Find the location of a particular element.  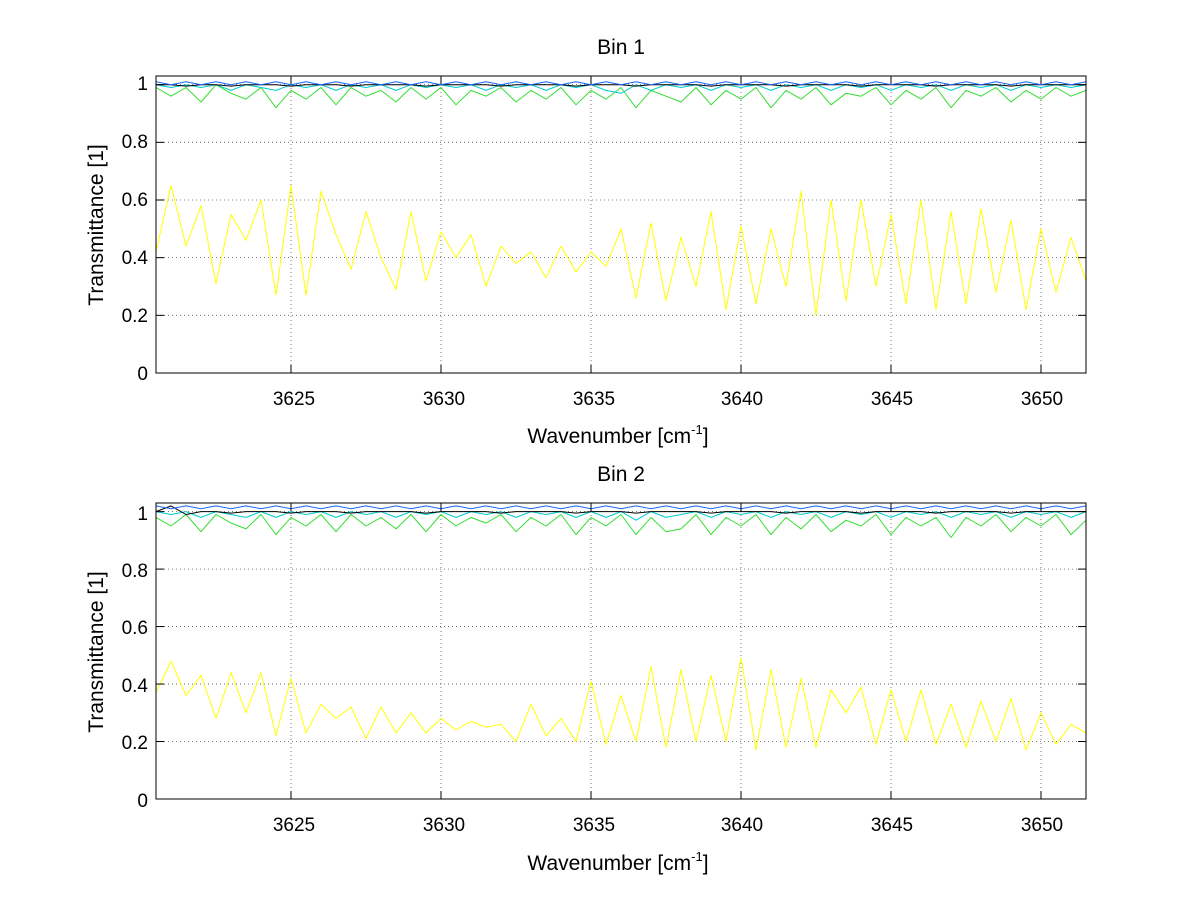

series-line-black is located at coordinates (620, 510).